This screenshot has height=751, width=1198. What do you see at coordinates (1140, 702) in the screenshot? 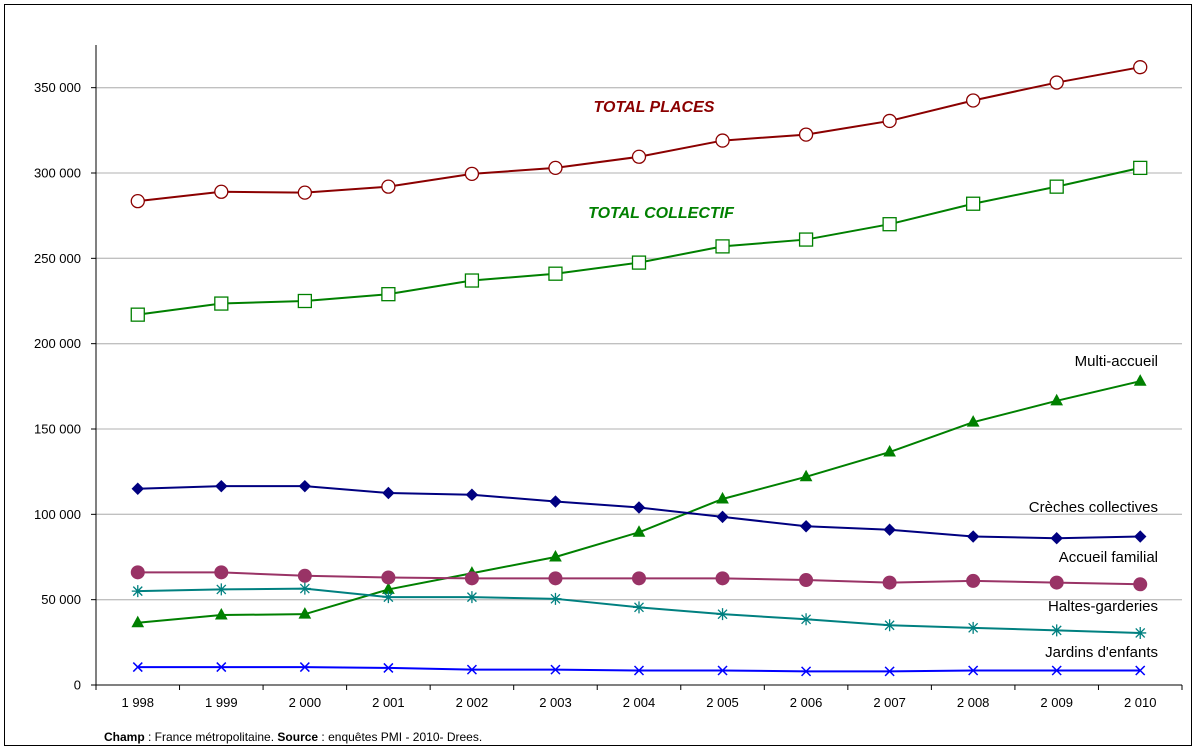
I see `x-tick-label: 2 010` at bounding box center [1140, 702].